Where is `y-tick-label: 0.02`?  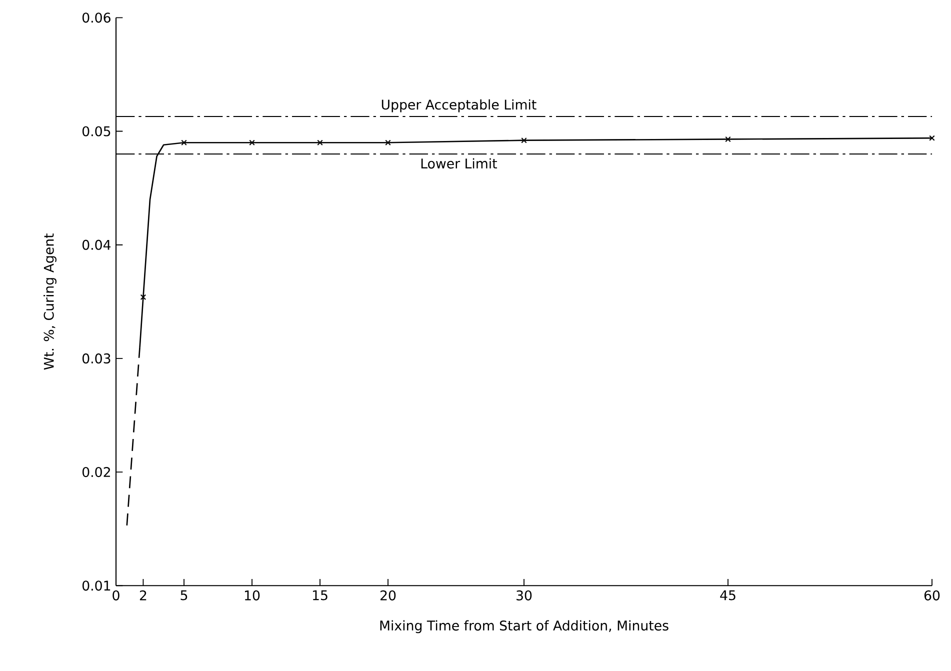
y-tick-label: 0.02 is located at coordinates (96, 472).